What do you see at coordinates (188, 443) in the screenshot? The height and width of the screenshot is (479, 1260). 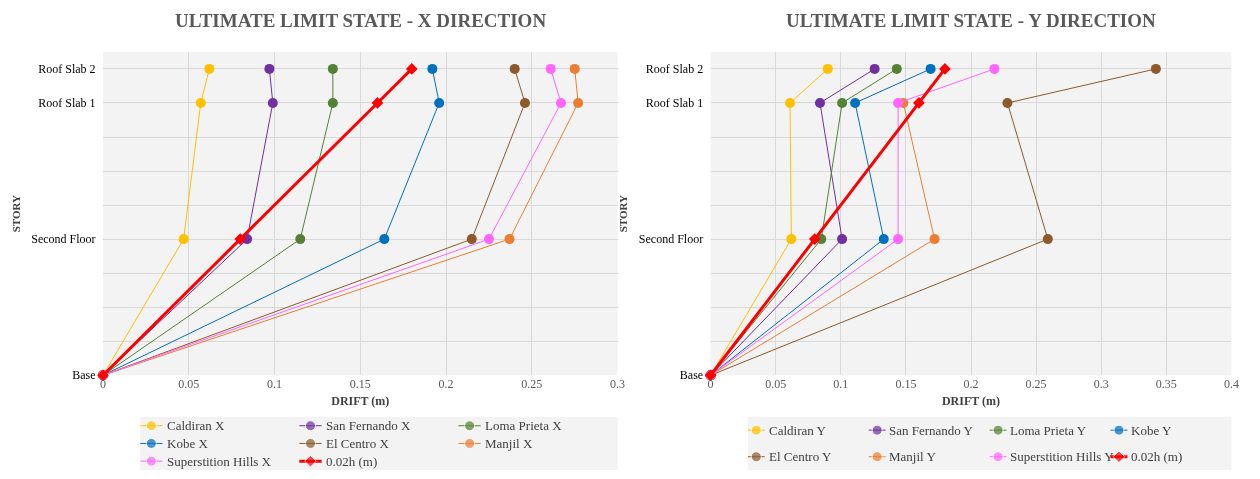 I see `legend-label: Kobe X` at bounding box center [188, 443].